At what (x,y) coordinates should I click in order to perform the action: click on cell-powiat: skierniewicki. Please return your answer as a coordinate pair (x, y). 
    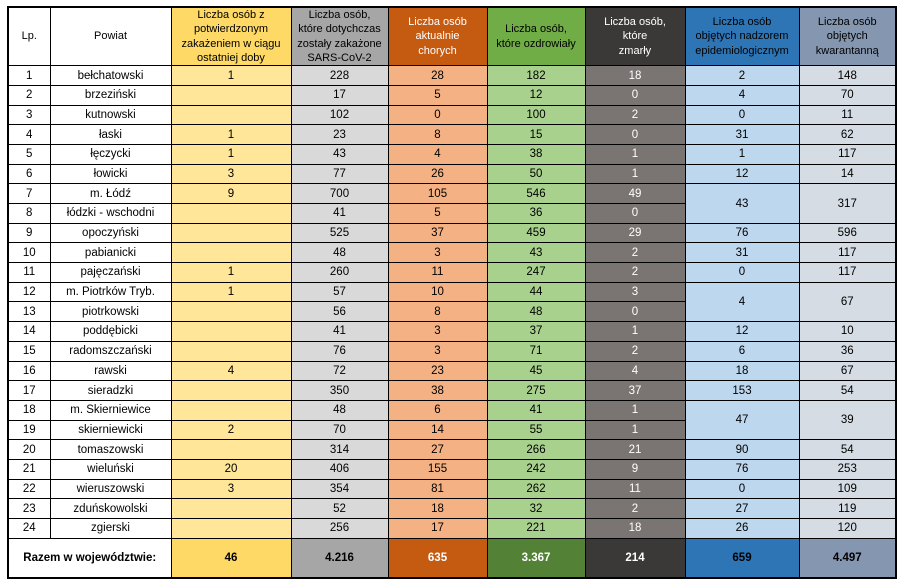
    Looking at the image, I should click on (110, 430).